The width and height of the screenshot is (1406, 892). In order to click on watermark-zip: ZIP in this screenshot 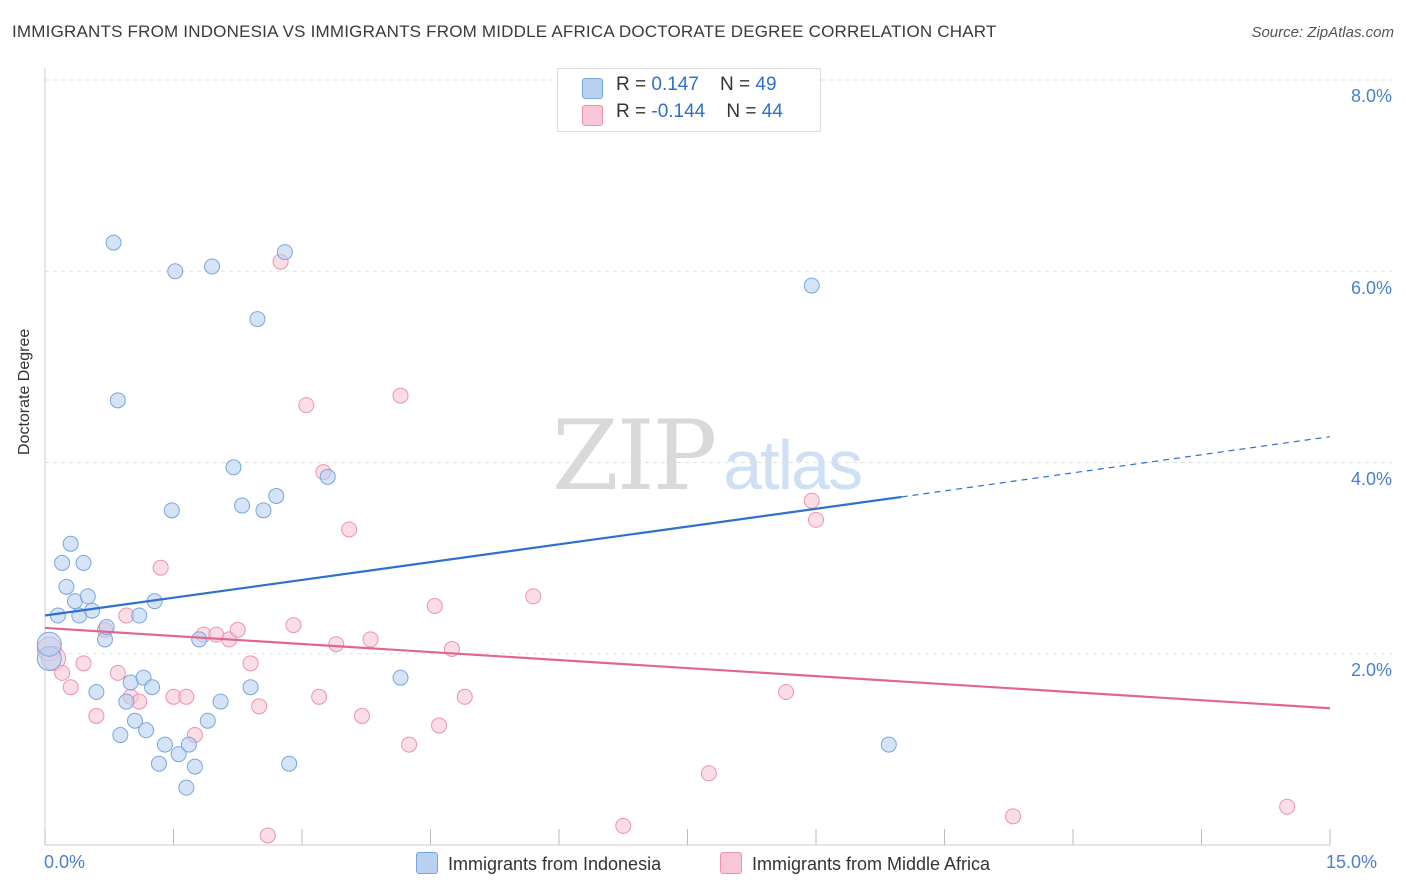, I will do `click(634, 456)`.